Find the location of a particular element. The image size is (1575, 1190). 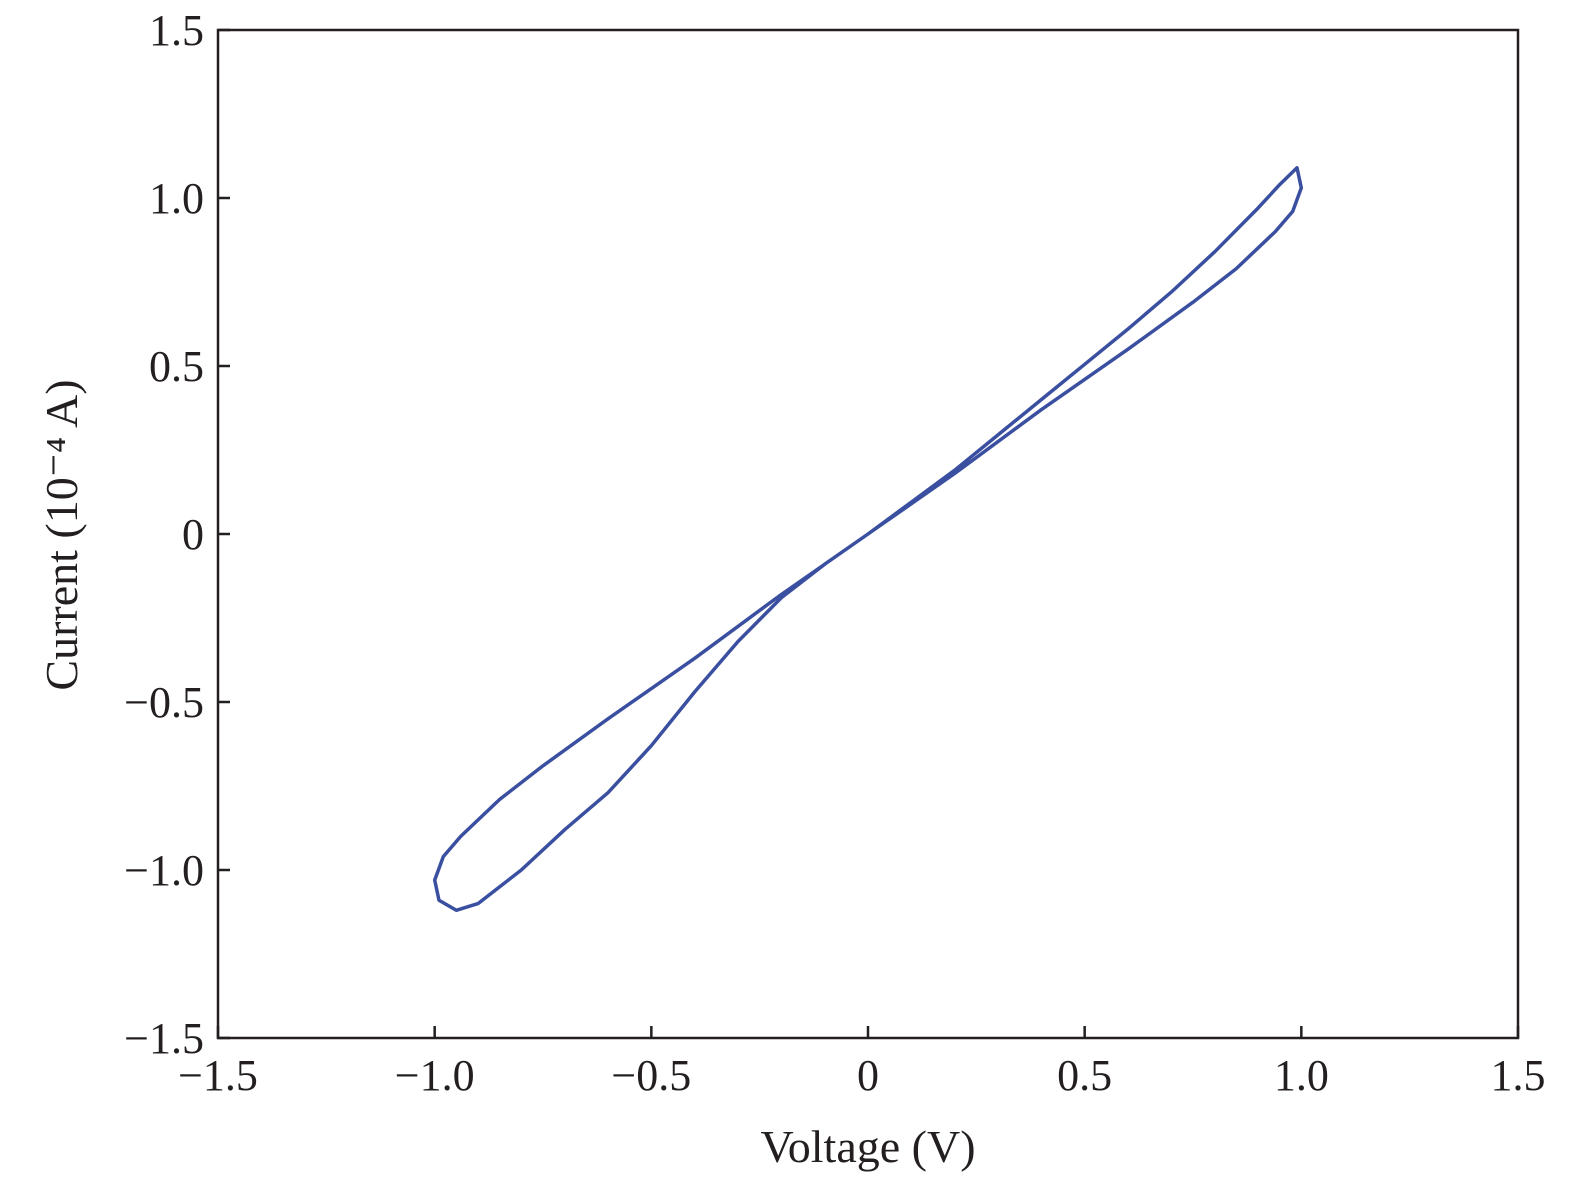

y-tick-label: −0.5 is located at coordinates (164, 702).